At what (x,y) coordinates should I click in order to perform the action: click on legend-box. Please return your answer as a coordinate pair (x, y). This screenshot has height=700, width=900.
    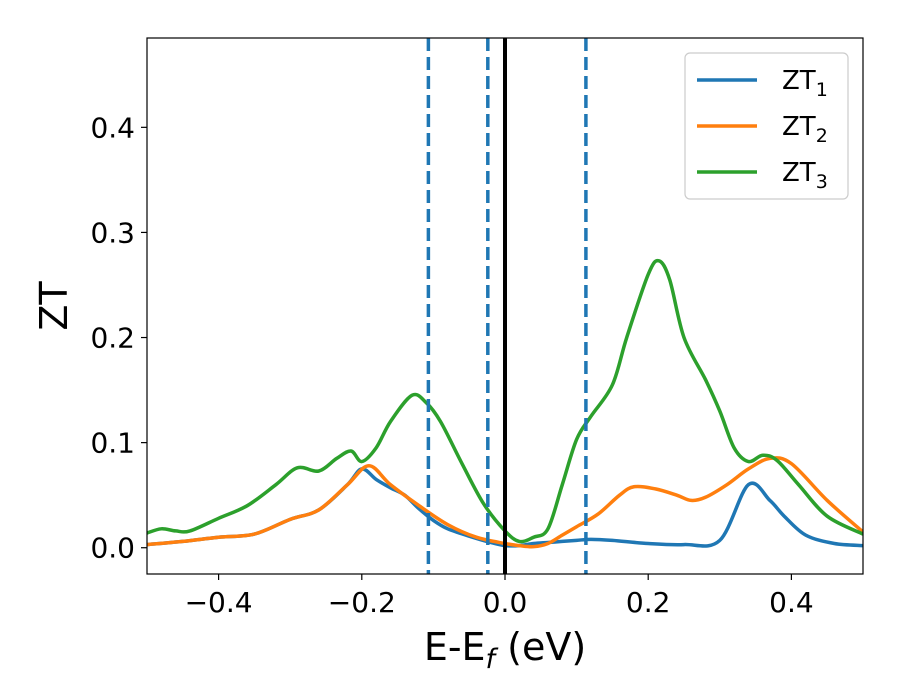
    Looking at the image, I should click on (766, 126).